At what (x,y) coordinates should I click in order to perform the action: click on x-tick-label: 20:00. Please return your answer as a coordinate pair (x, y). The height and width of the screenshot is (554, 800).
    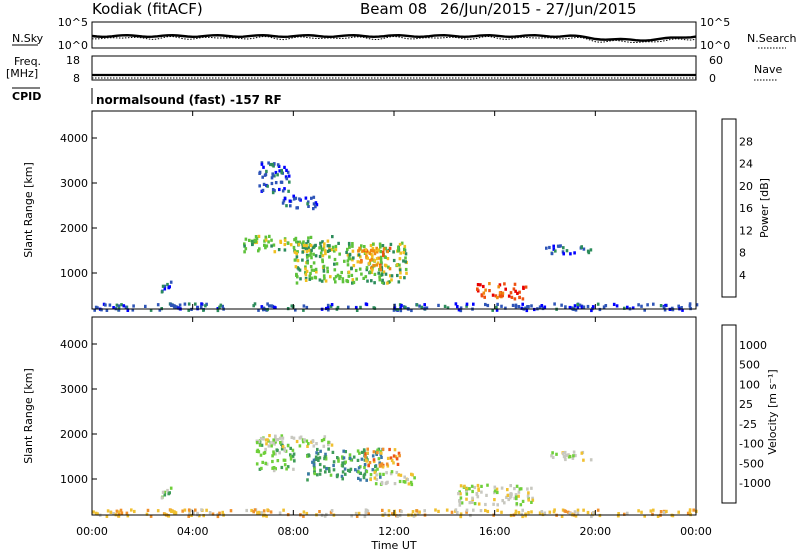
    Looking at the image, I should click on (595, 531).